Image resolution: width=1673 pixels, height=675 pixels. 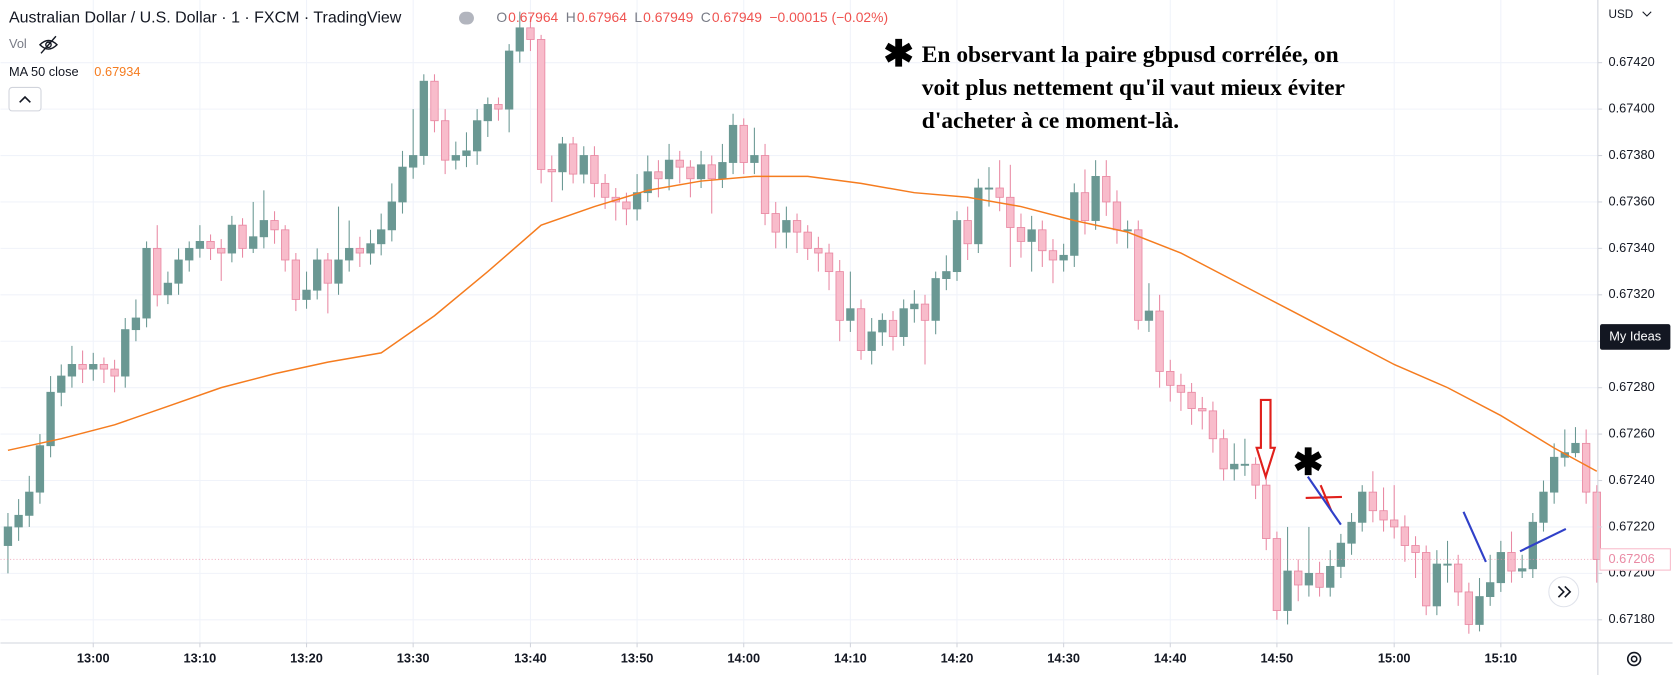 What do you see at coordinates (828, 17) in the screenshot?
I see `change-value: −0.00015 (−0.02%)` at bounding box center [828, 17].